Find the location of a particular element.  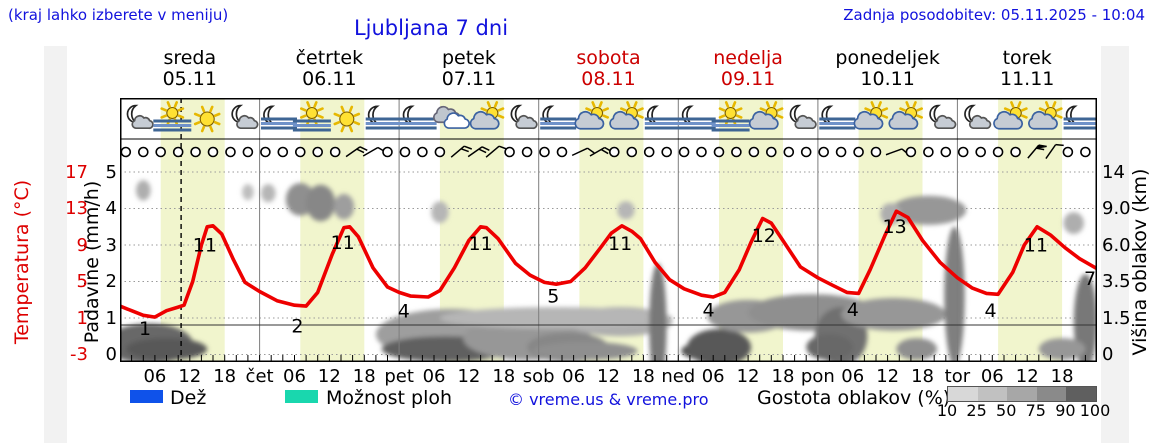

day-date: 07.11 is located at coordinates (469, 79).